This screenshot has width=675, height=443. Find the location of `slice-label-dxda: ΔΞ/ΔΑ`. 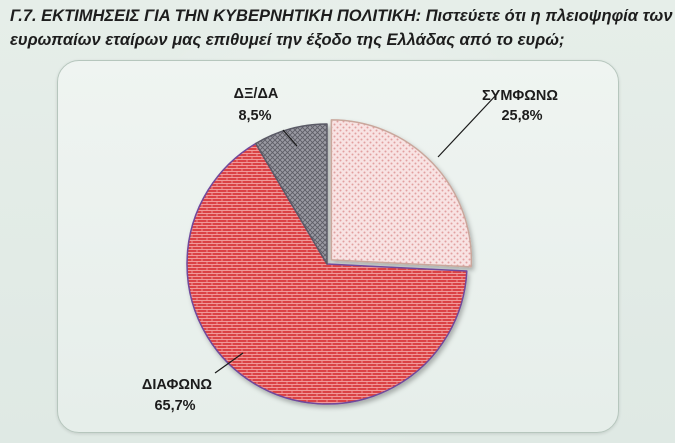

slice-label-dxda: ΔΞ/ΔΑ is located at coordinates (256, 94).